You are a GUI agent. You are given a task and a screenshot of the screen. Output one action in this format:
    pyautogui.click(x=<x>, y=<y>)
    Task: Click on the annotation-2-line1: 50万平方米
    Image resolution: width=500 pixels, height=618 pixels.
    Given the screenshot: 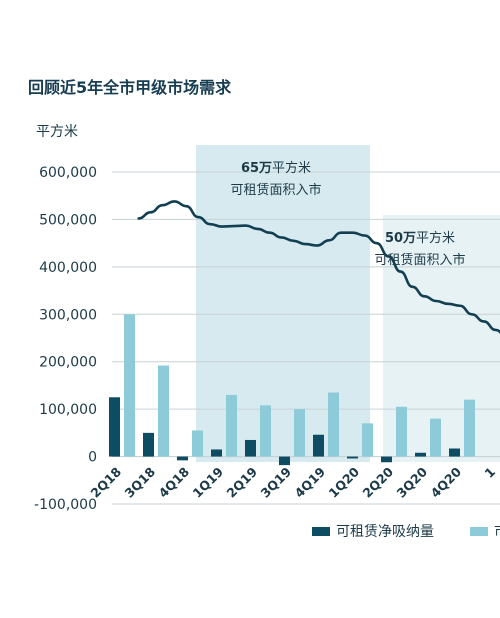 What is the action you would take?
    pyautogui.click(x=420, y=238)
    